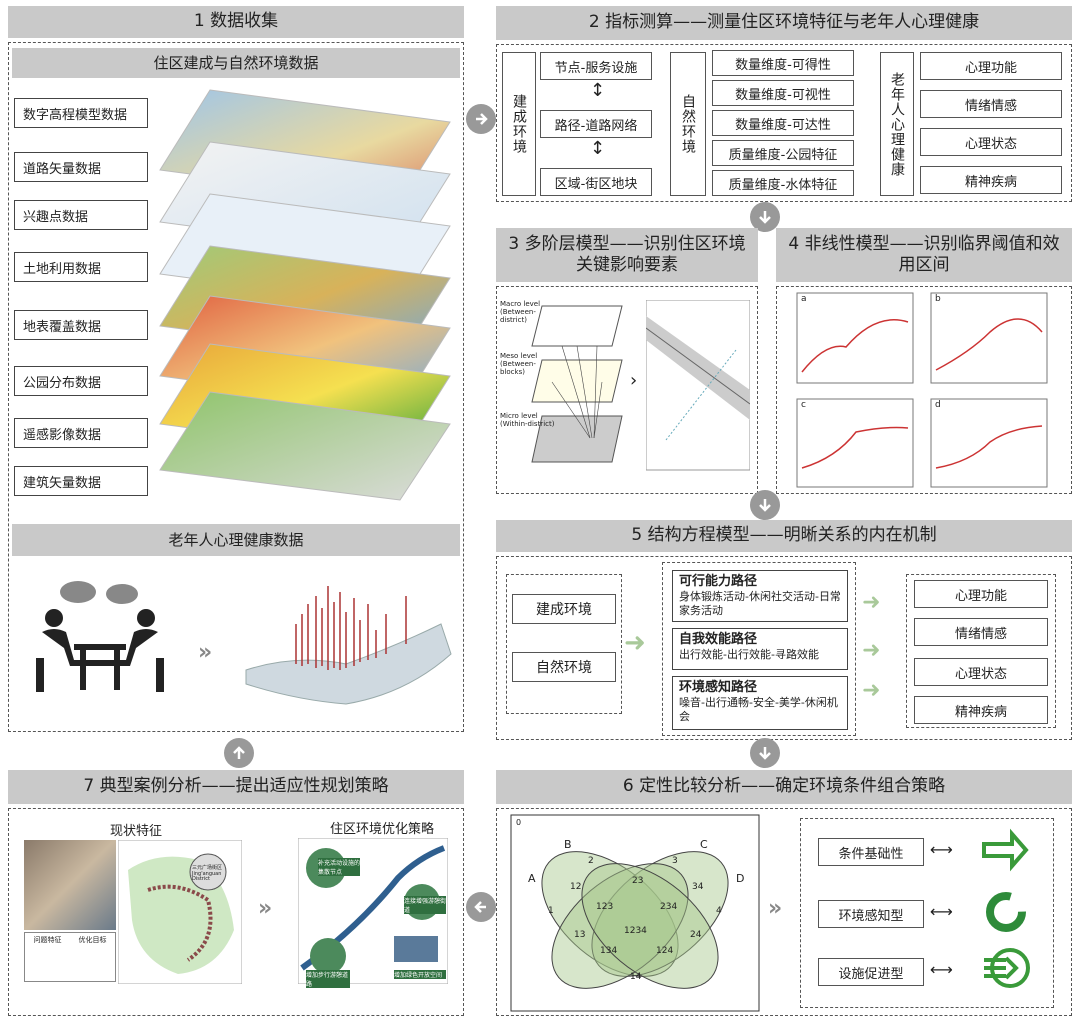  Describe the element at coordinates (871, 914) in the screenshot. I see `qca-type: 环境感知型` at that location.